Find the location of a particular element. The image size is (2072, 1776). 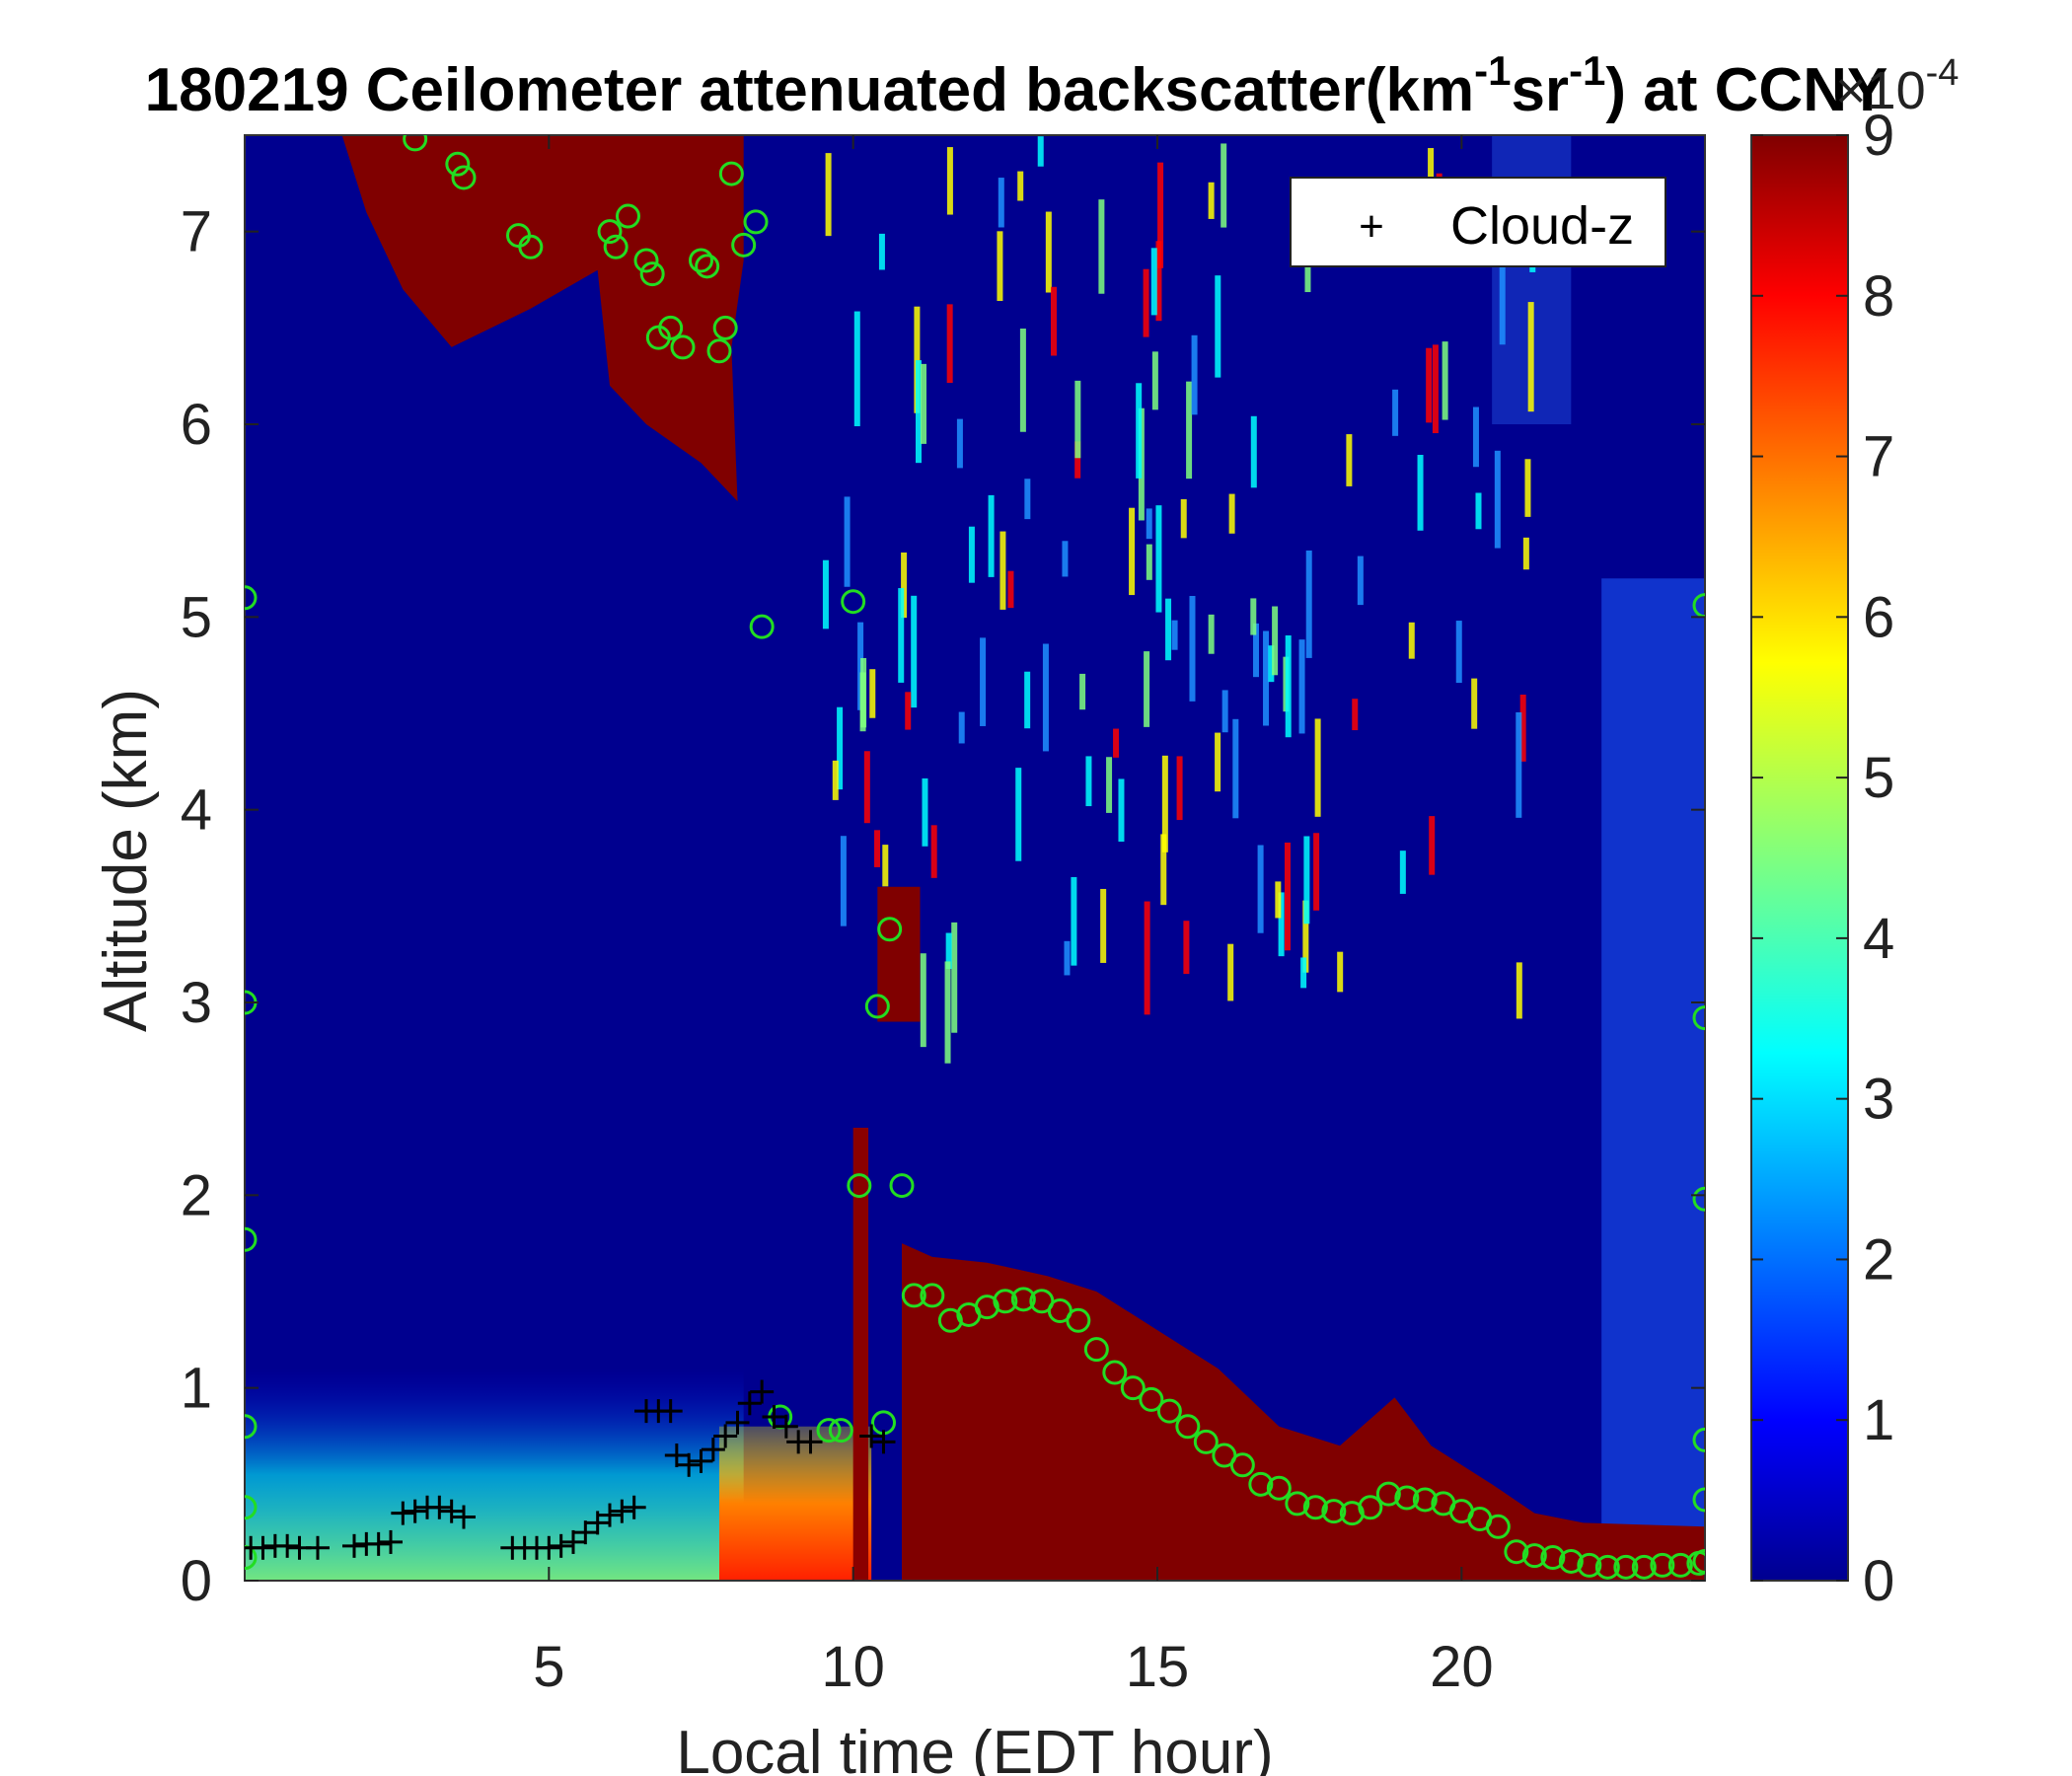

y-tick-label: 0 is located at coordinates (197, 1581).